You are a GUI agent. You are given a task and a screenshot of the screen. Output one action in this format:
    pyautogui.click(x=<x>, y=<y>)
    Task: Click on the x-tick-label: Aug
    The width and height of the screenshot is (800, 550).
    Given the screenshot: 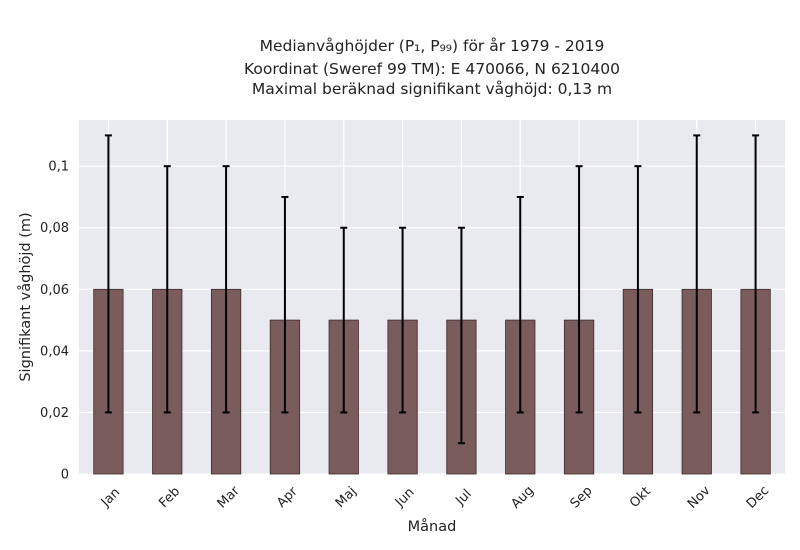 What is the action you would take?
    pyautogui.click(x=522, y=497)
    